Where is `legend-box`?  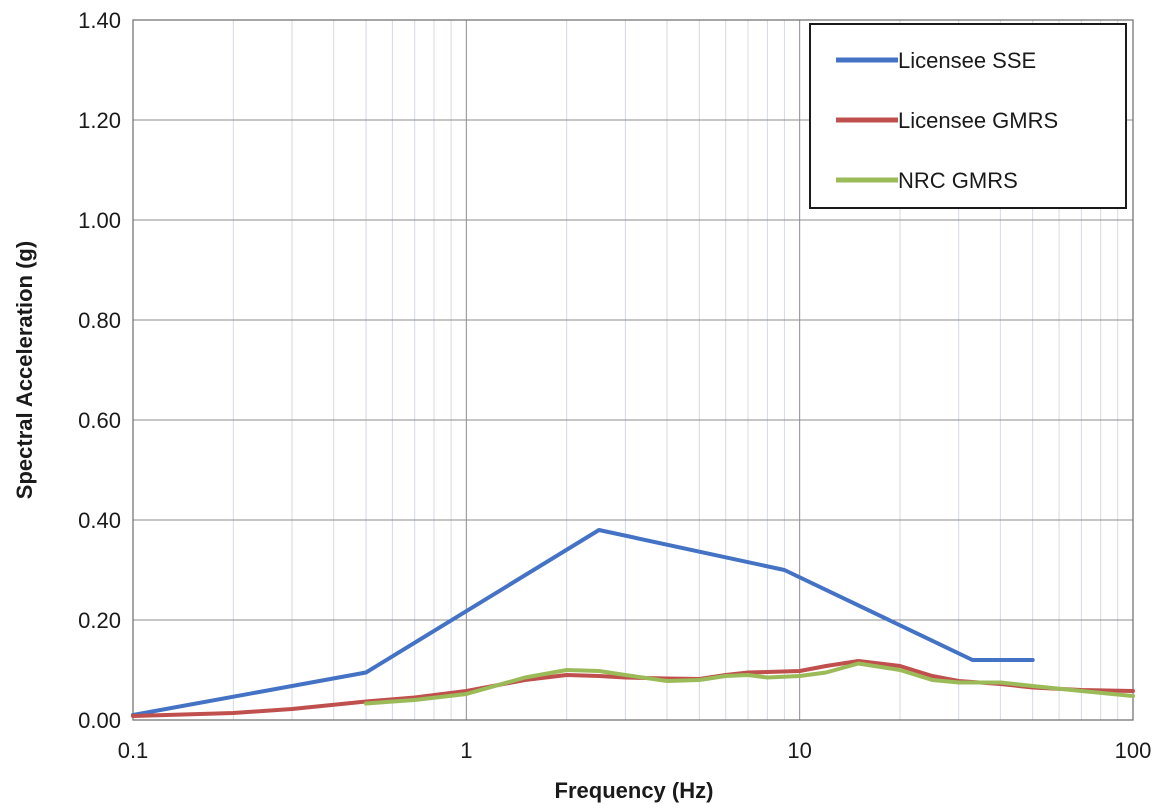 legend-box is located at coordinates (968, 116).